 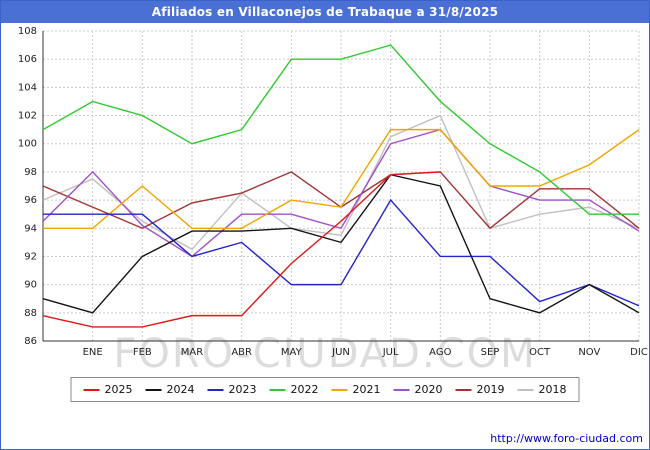 I want to click on legend-swatch-2024, so click(x=153, y=389).